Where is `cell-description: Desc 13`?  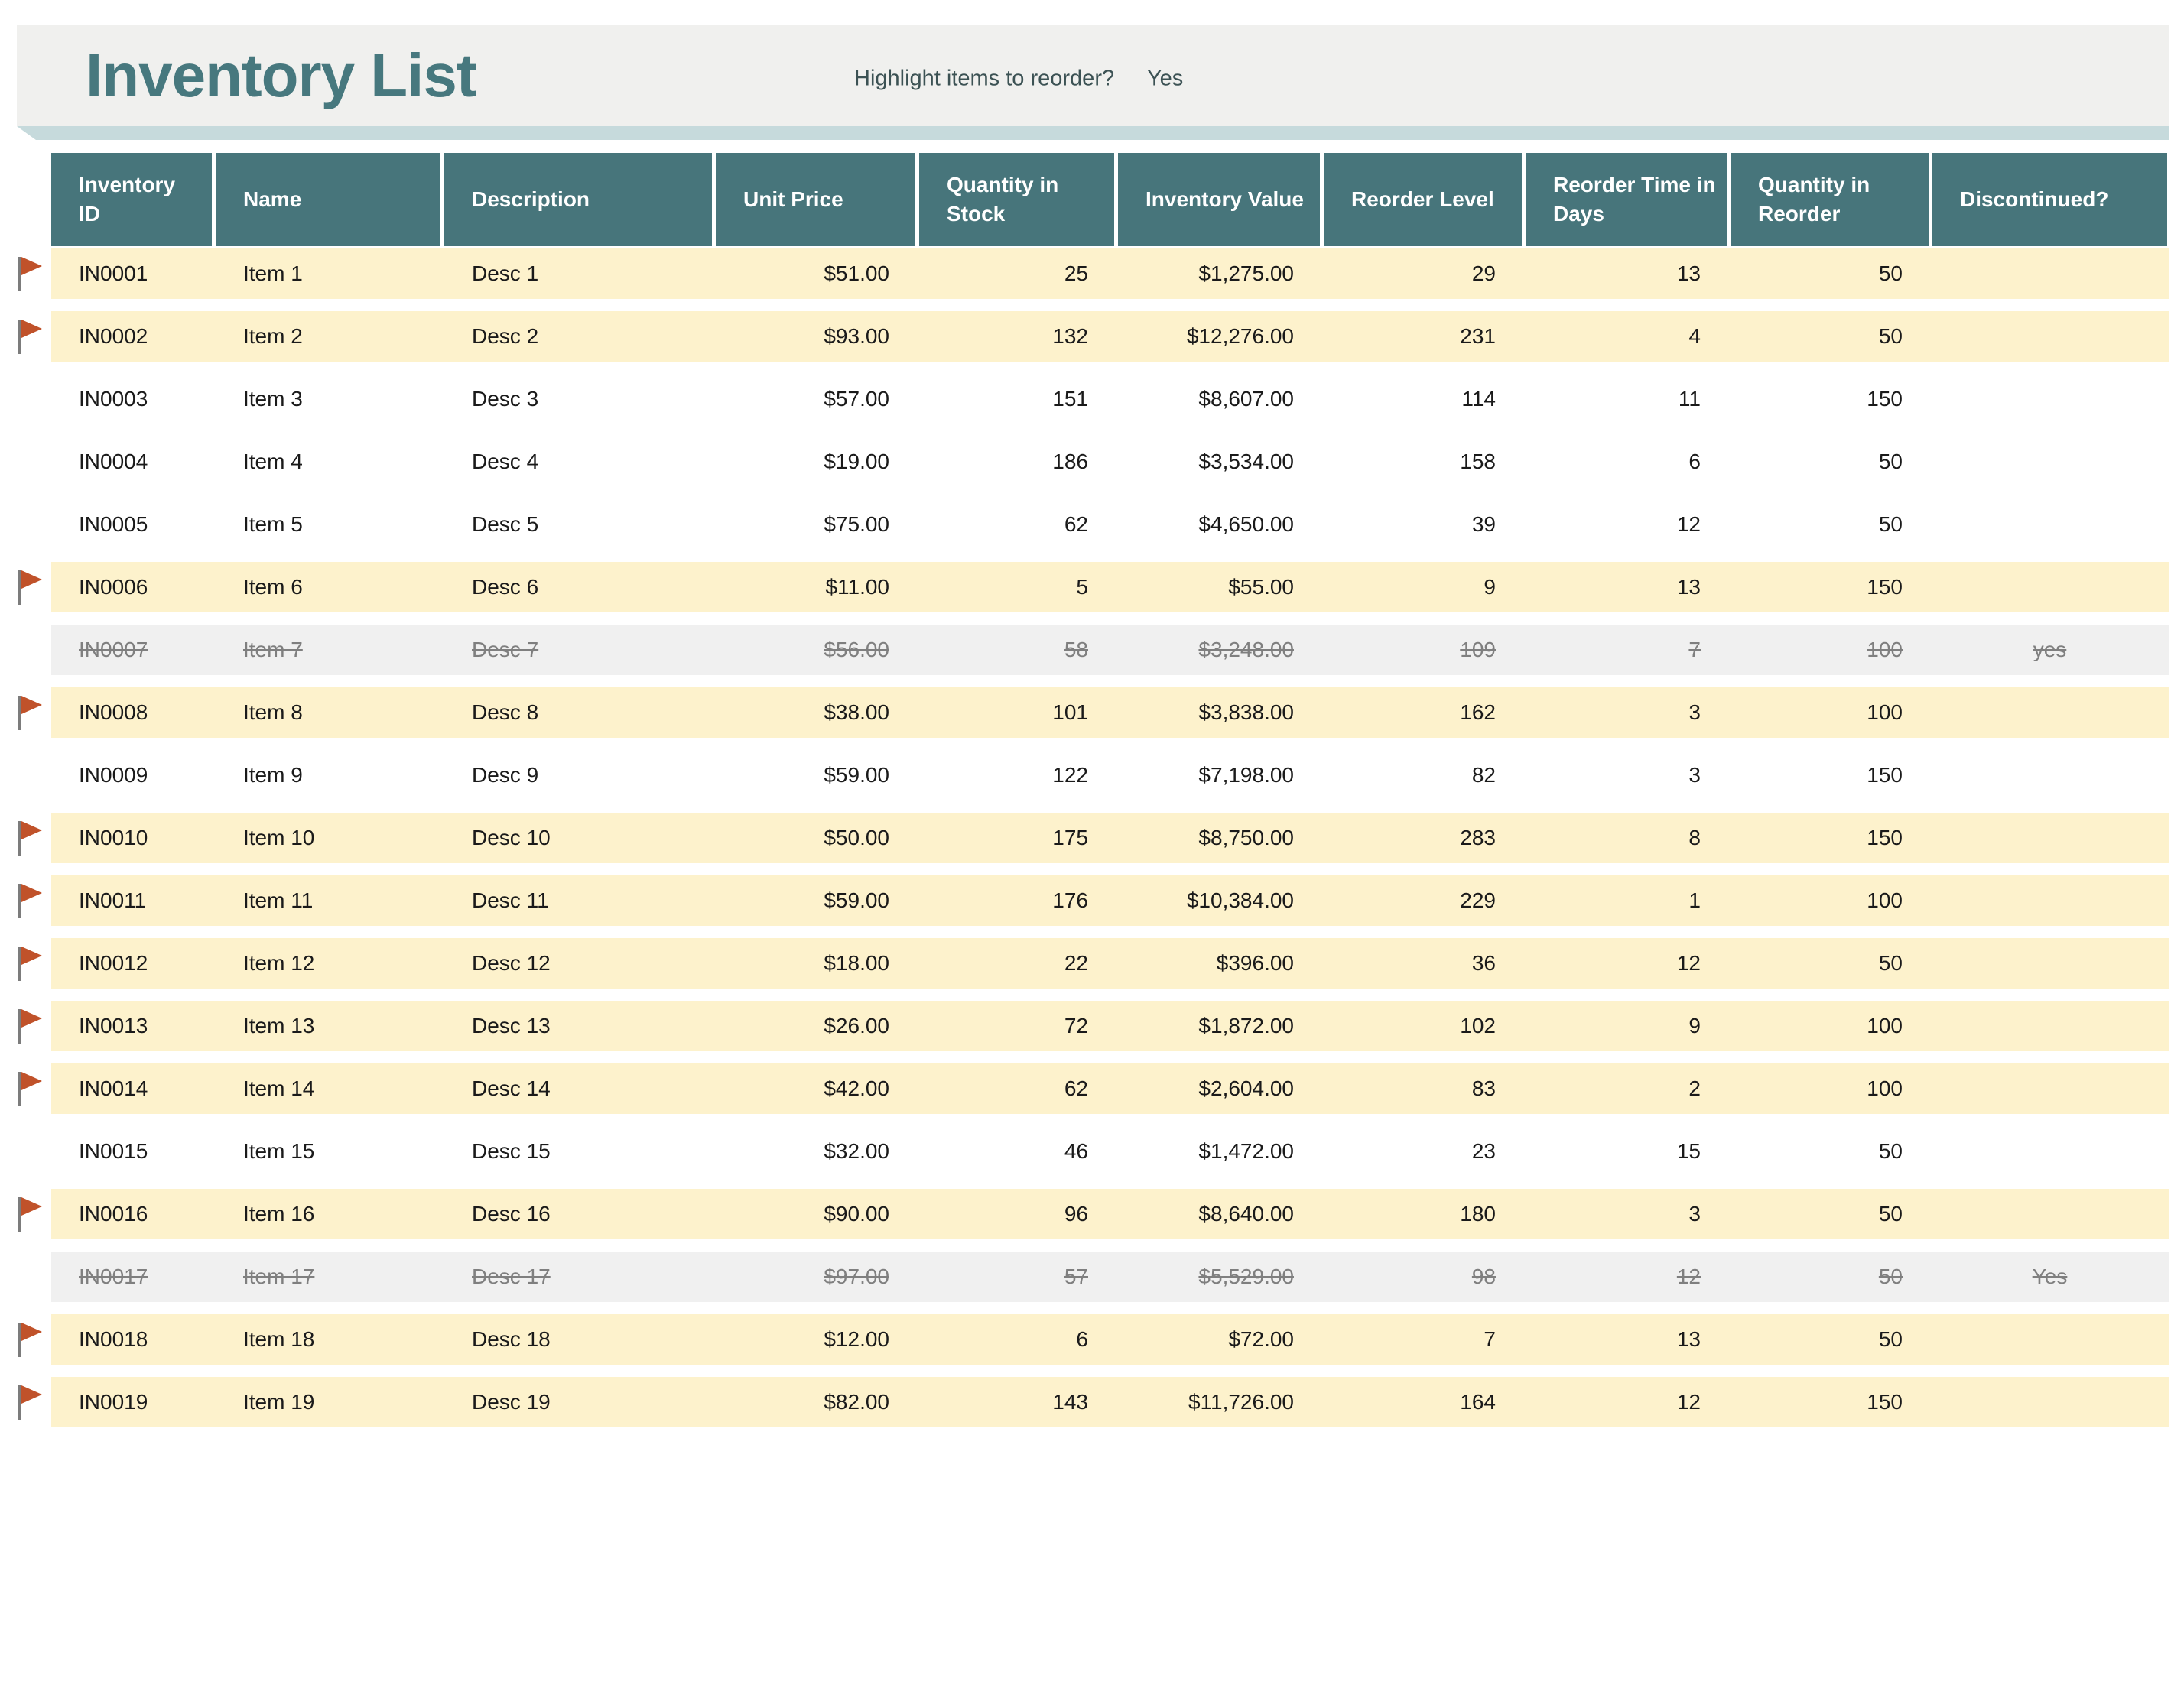 cell-description: Desc 13 is located at coordinates (511, 1025).